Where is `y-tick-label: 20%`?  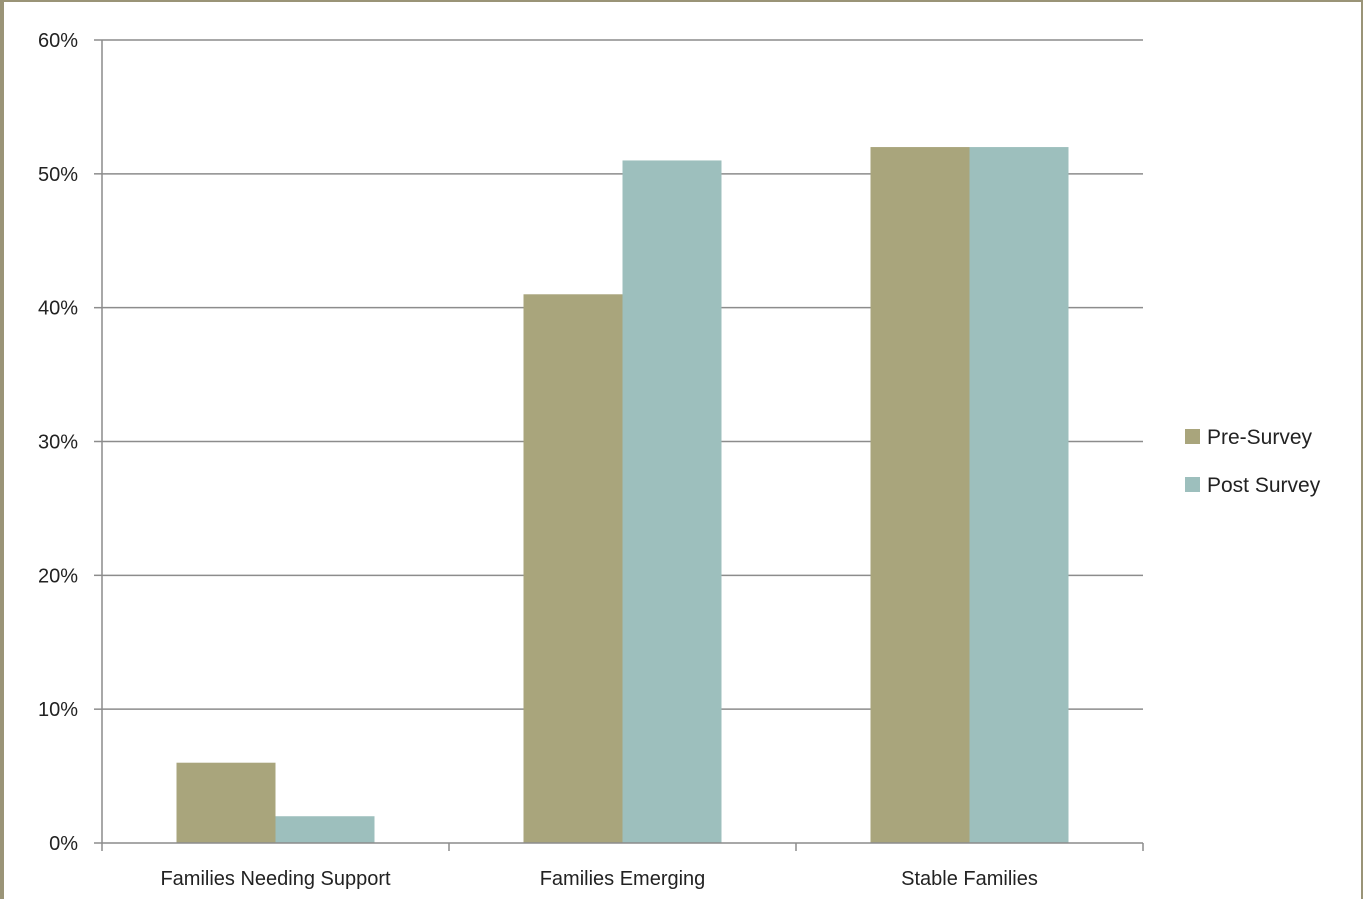 y-tick-label: 20% is located at coordinates (58, 576).